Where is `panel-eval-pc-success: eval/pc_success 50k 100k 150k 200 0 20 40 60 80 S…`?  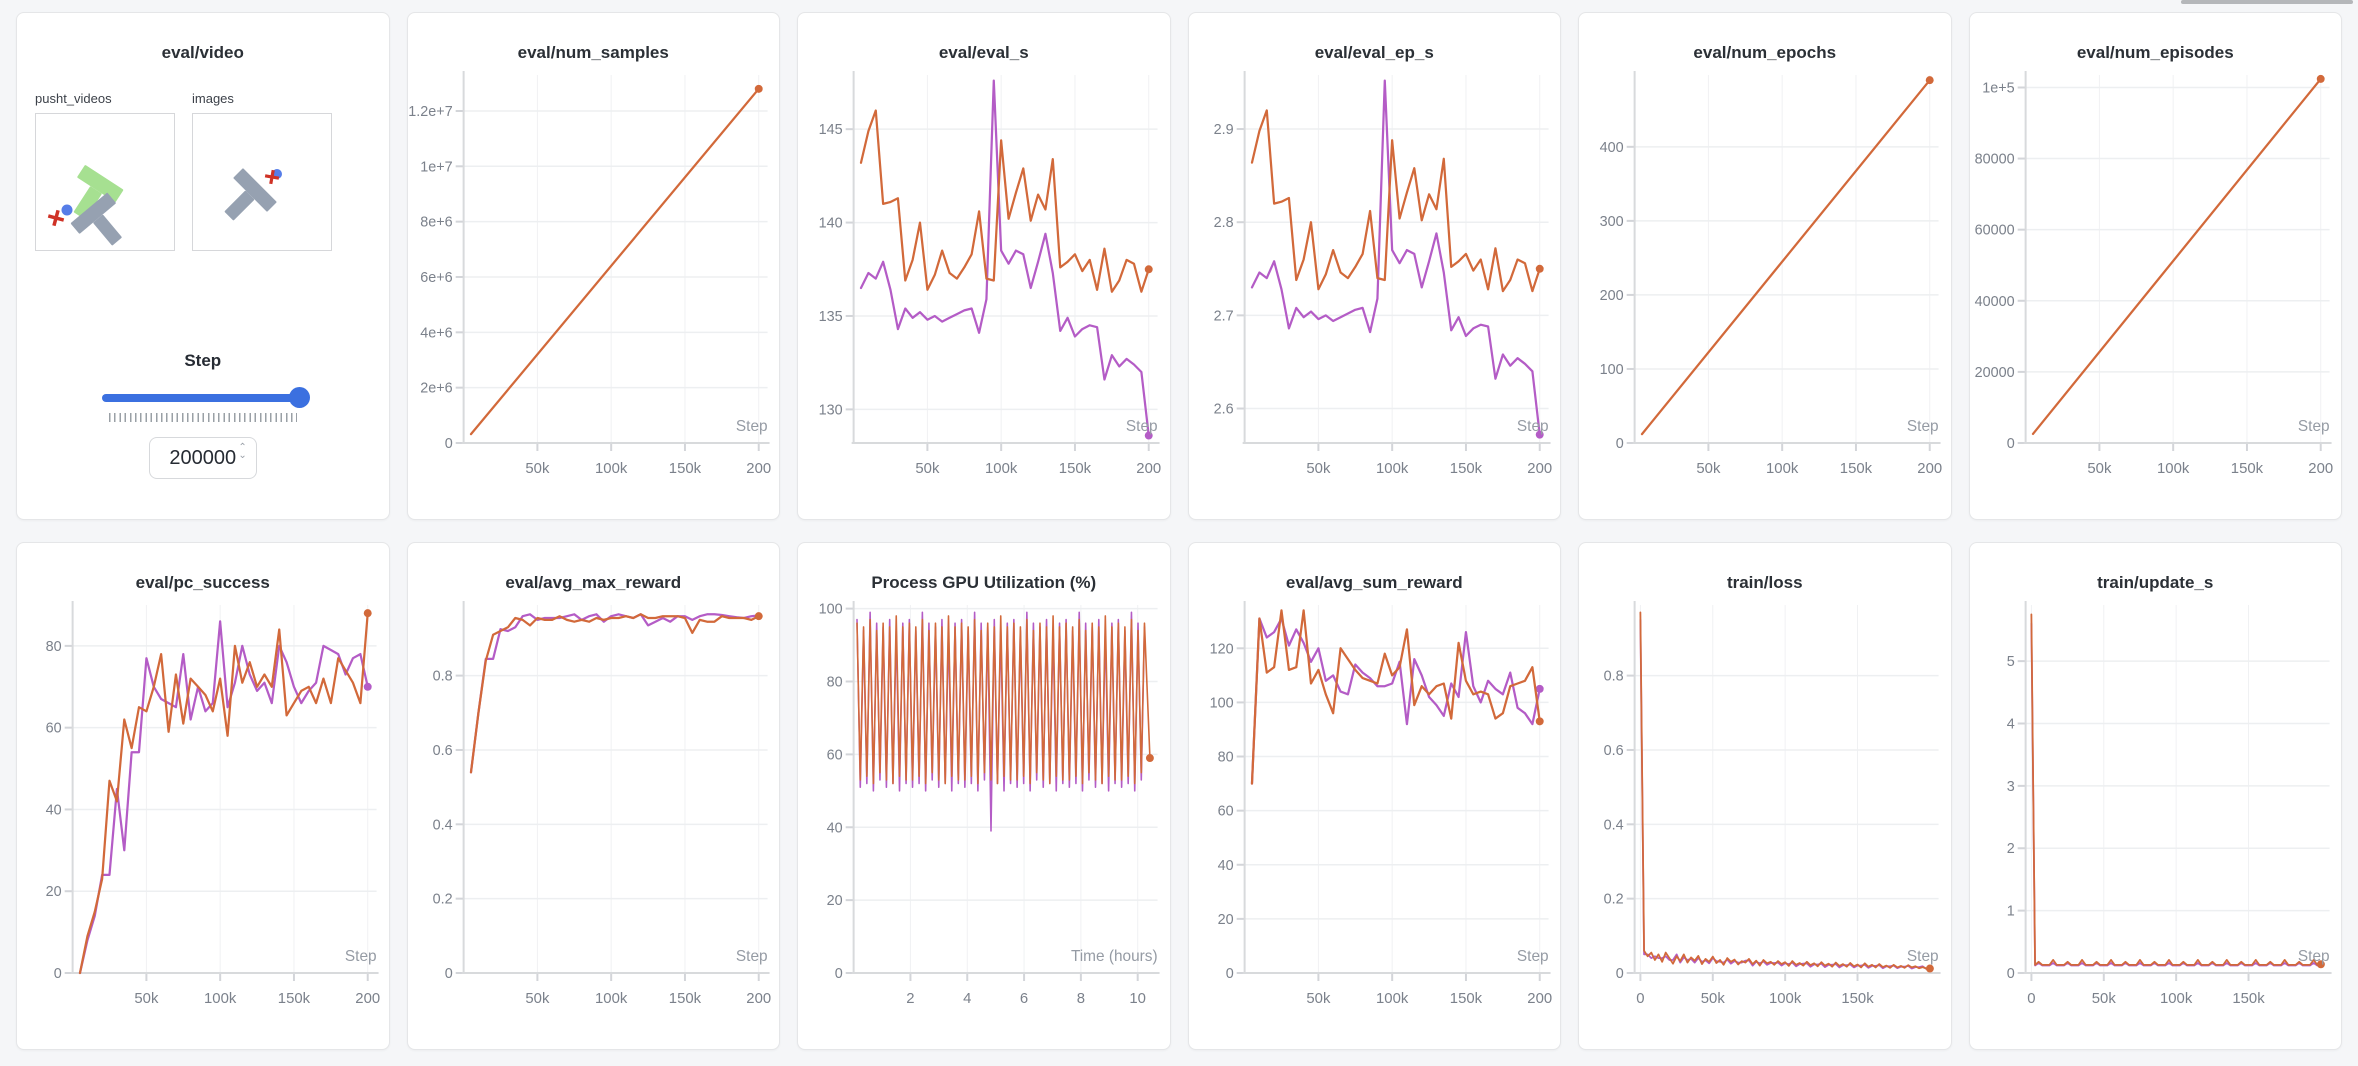 panel-eval-pc-success: eval/pc_success 50k 100k 150k 200 0 20 40 60 80 S… is located at coordinates (203, 796).